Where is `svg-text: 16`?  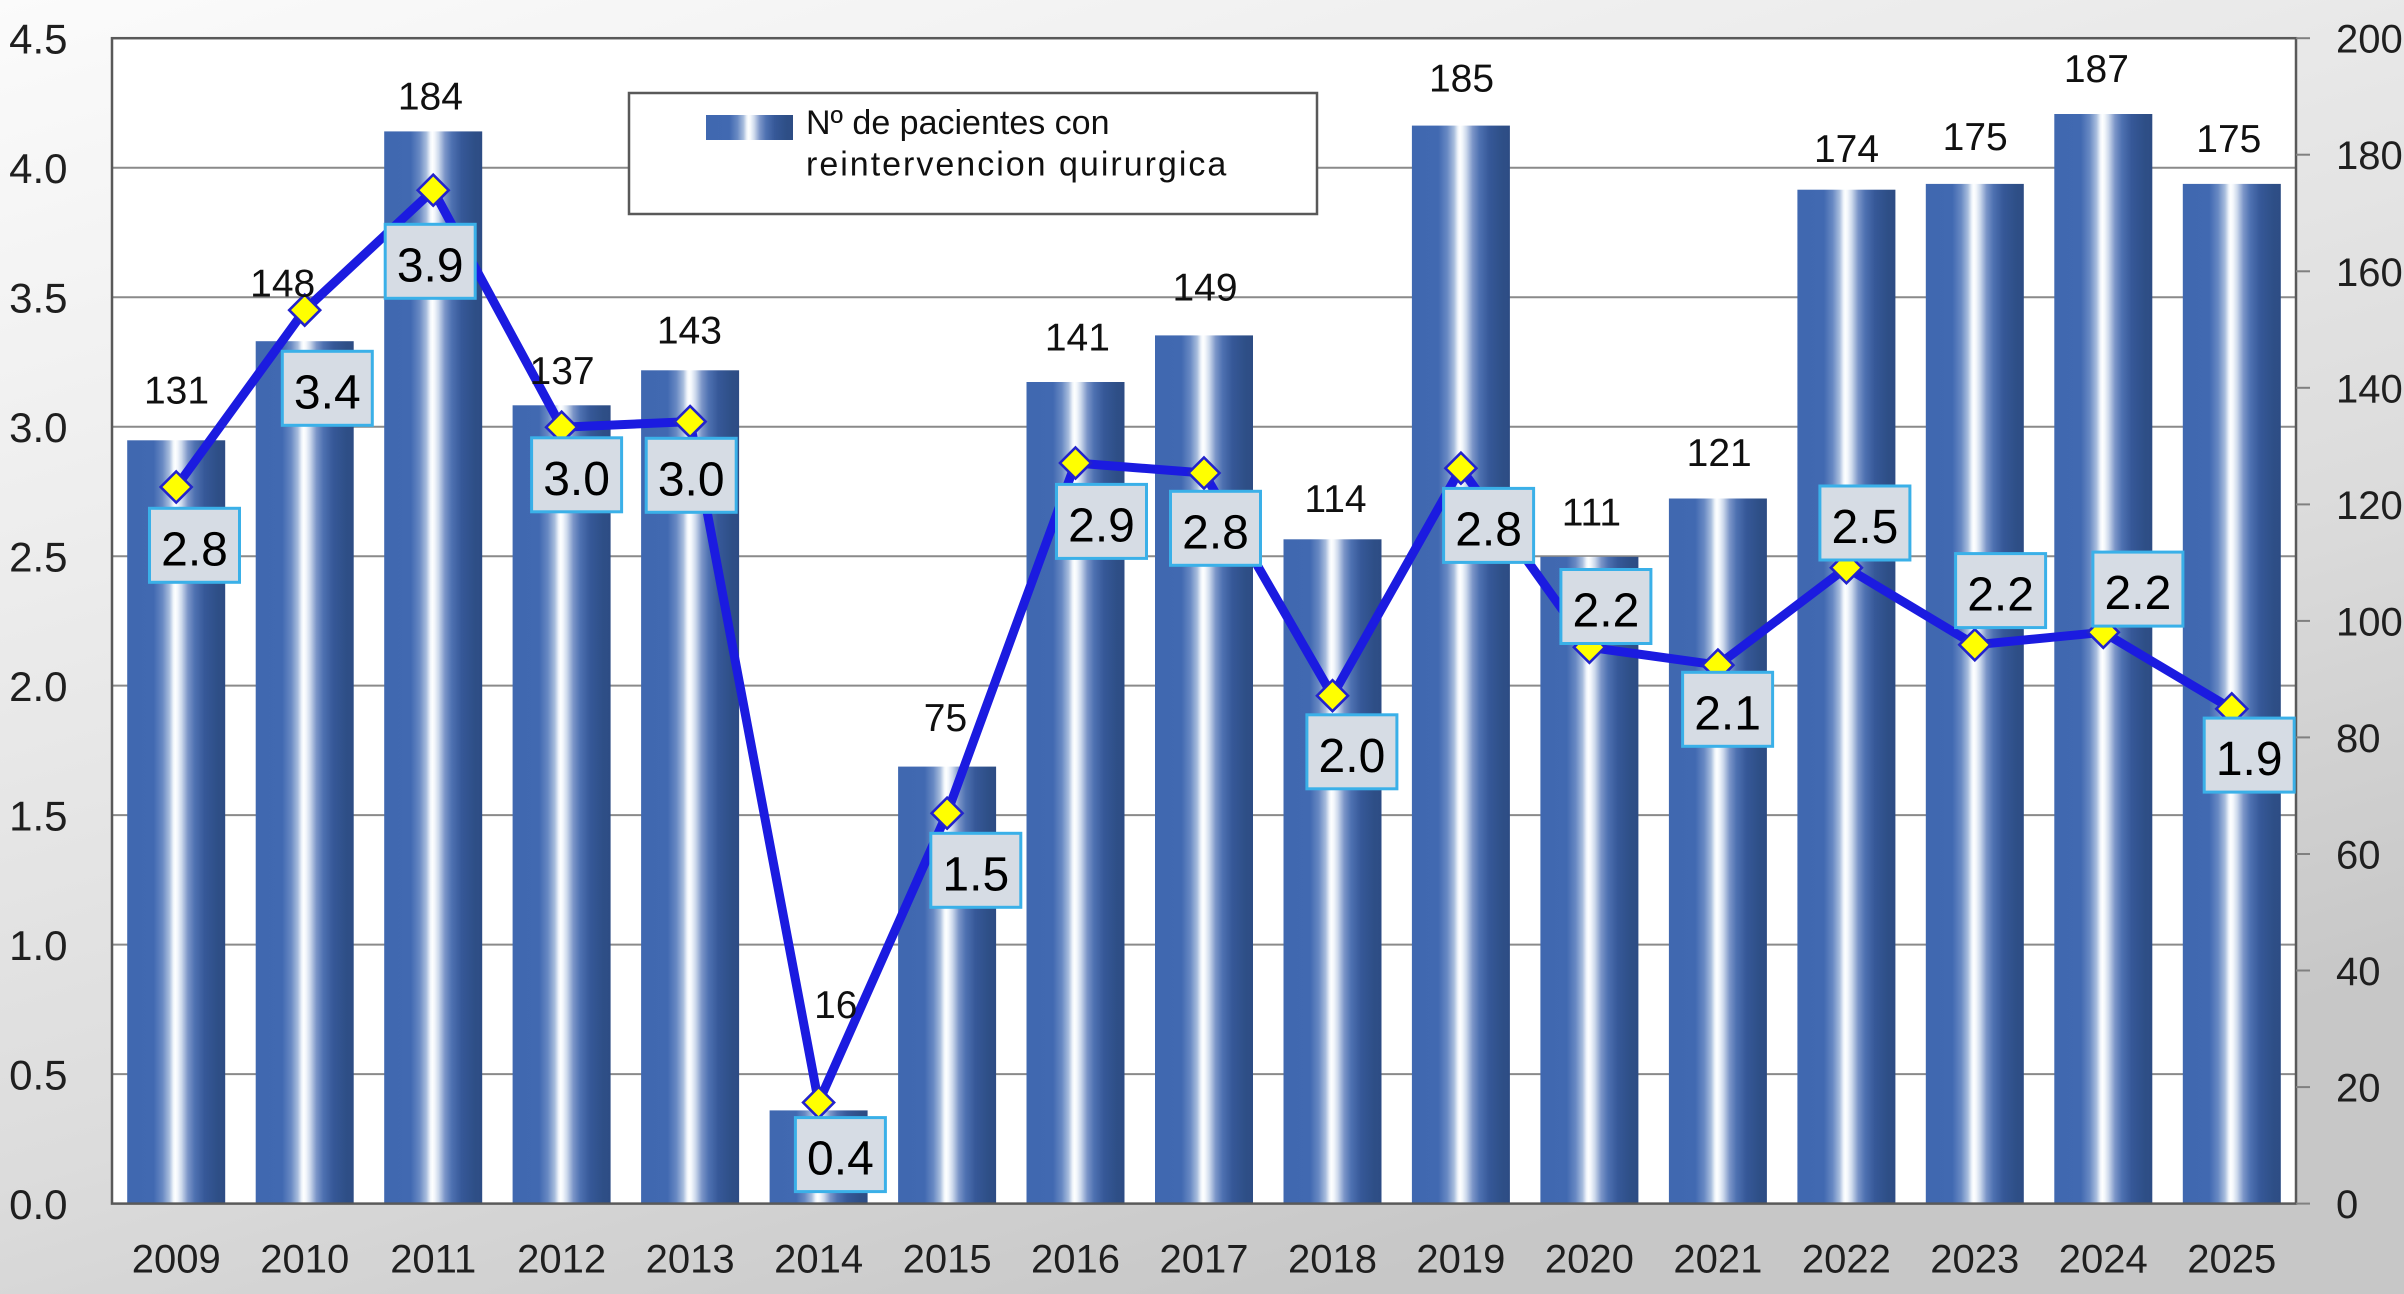
svg-text: 16 is located at coordinates (835, 1005).